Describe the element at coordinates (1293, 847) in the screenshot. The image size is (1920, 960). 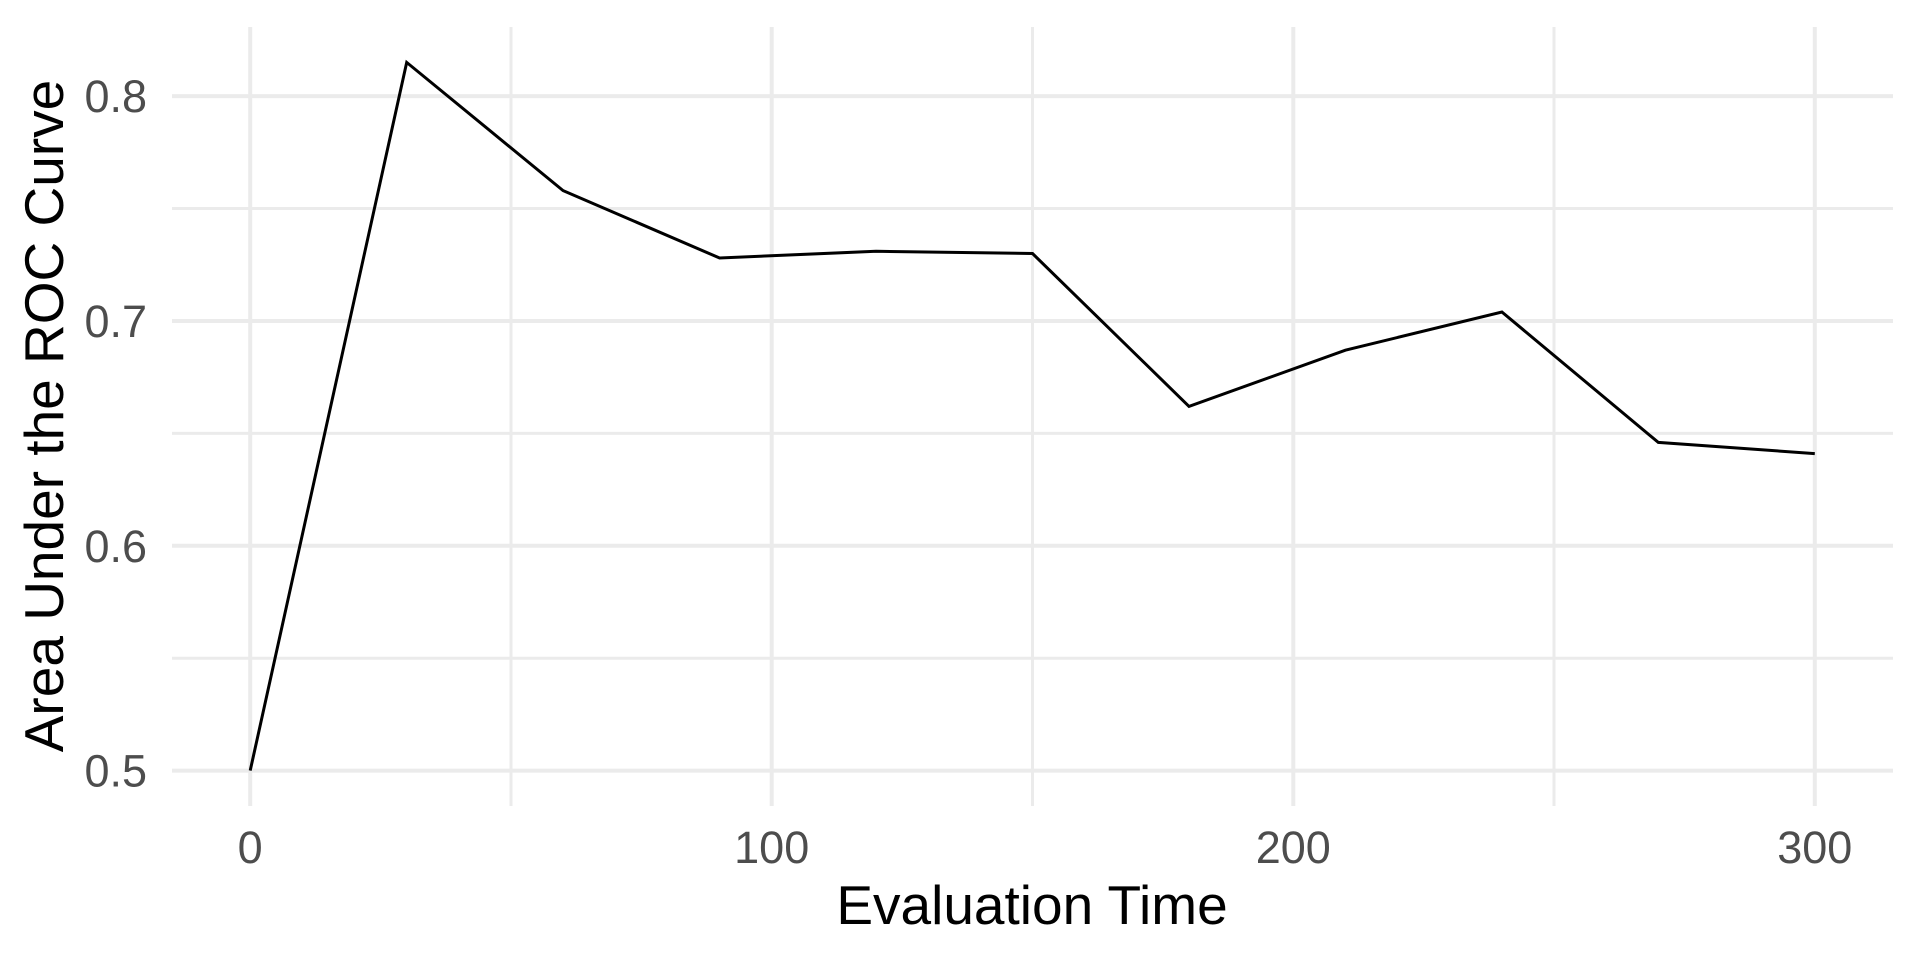
I see `x-tick-label: 200` at that location.